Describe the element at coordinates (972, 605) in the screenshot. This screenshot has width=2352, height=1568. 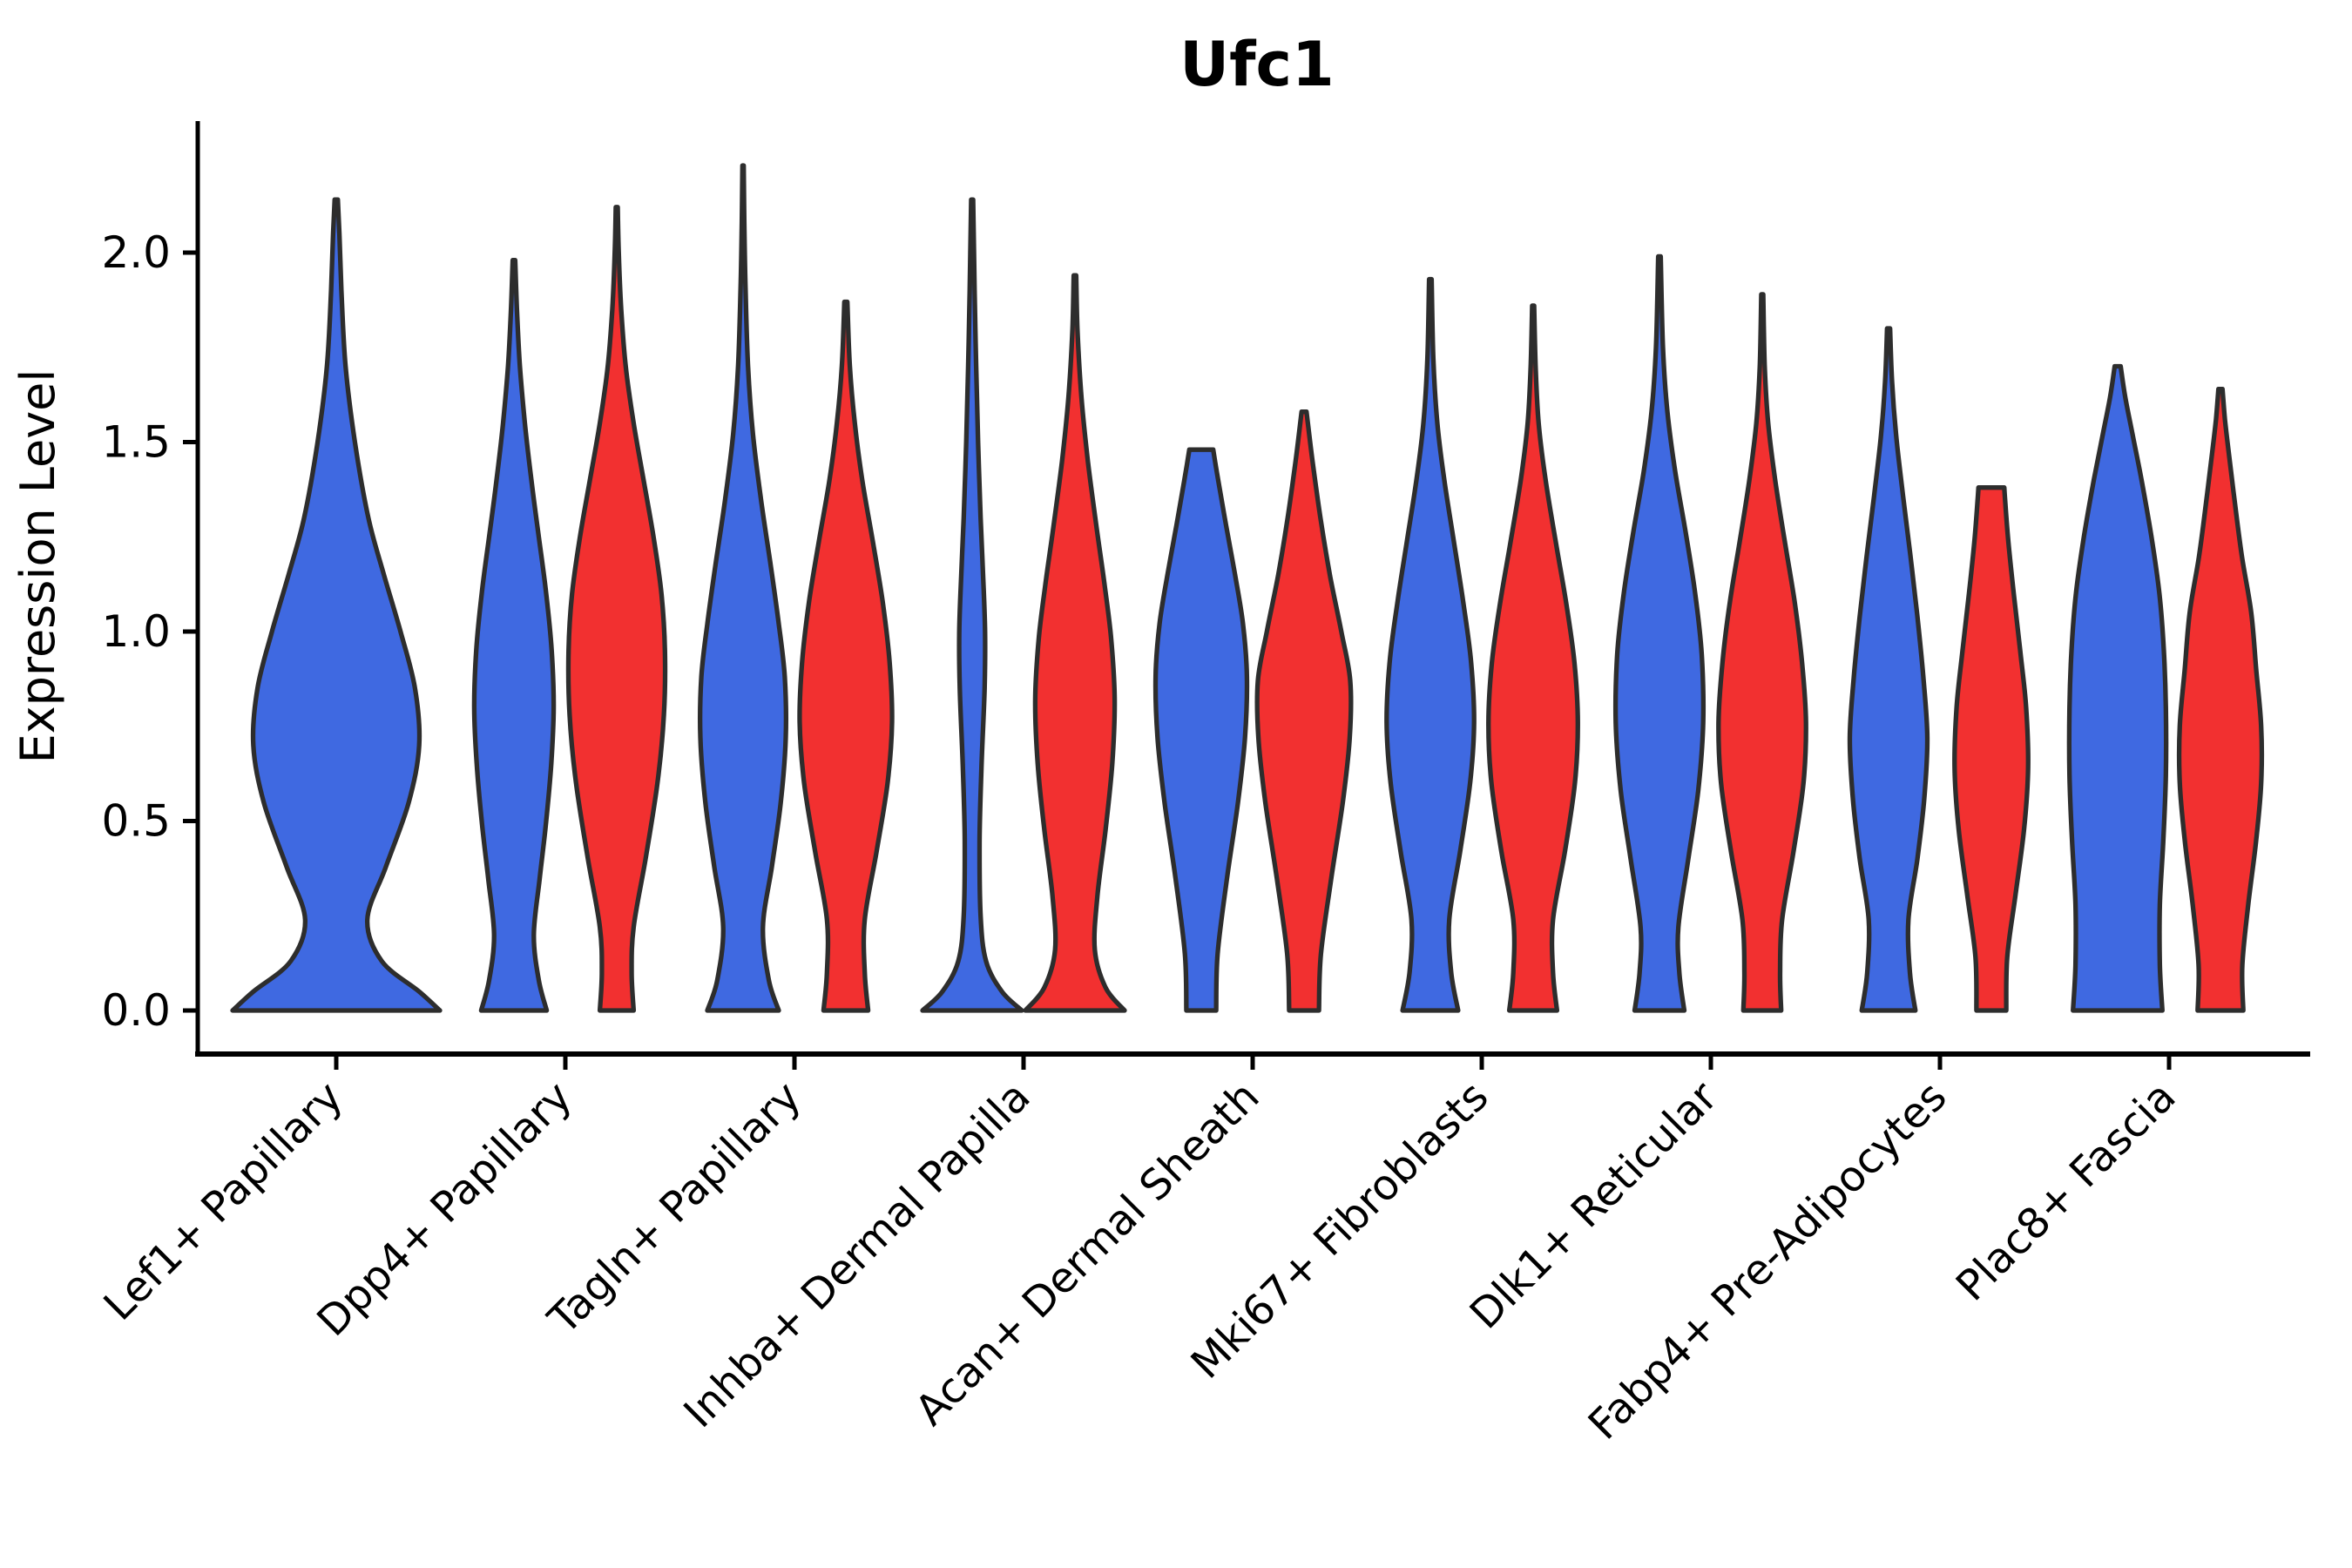
I see `violin-3-blue` at that location.